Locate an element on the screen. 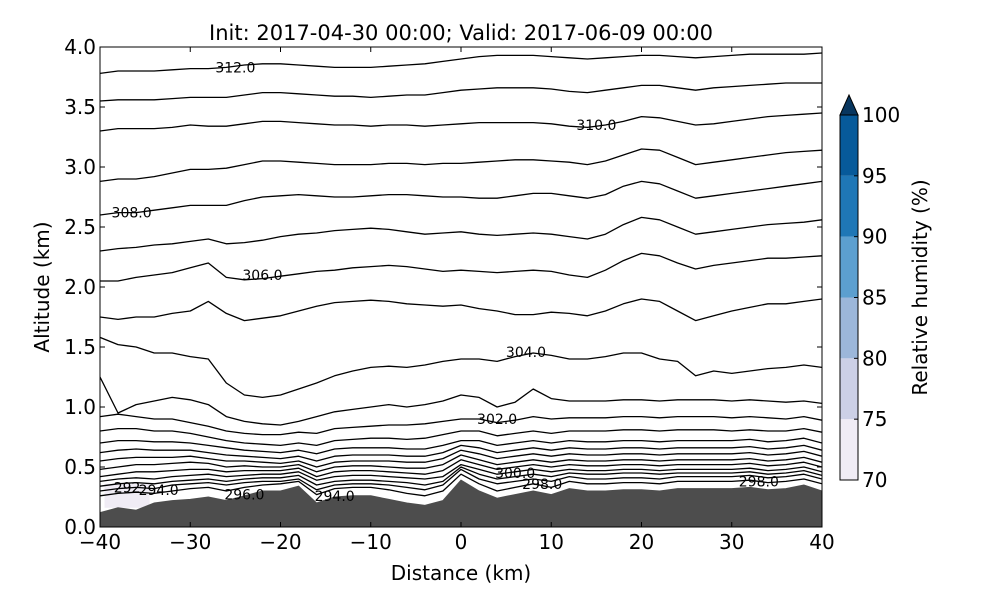 The image size is (1000, 600). contour-label: 296.0 is located at coordinates (244, 496).